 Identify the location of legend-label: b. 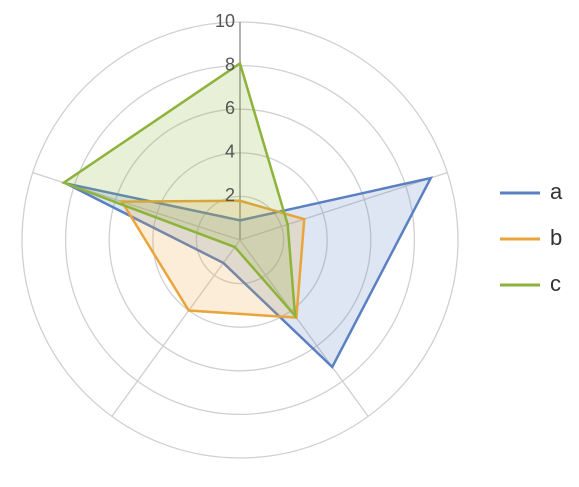
(556, 237).